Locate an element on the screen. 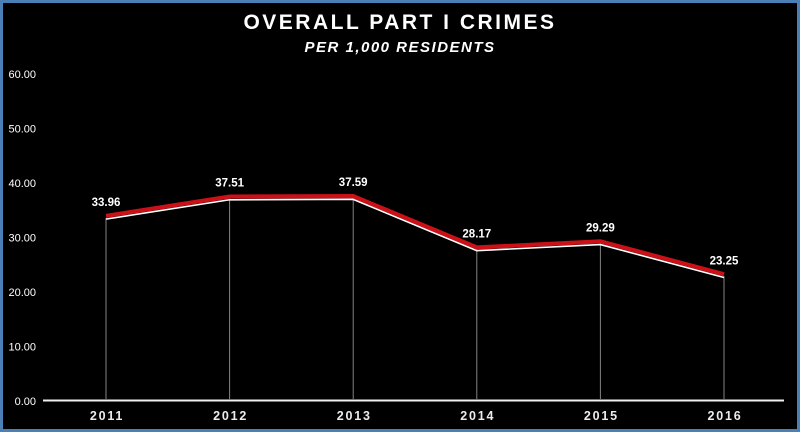  data-label: 37.51 is located at coordinates (229, 184).